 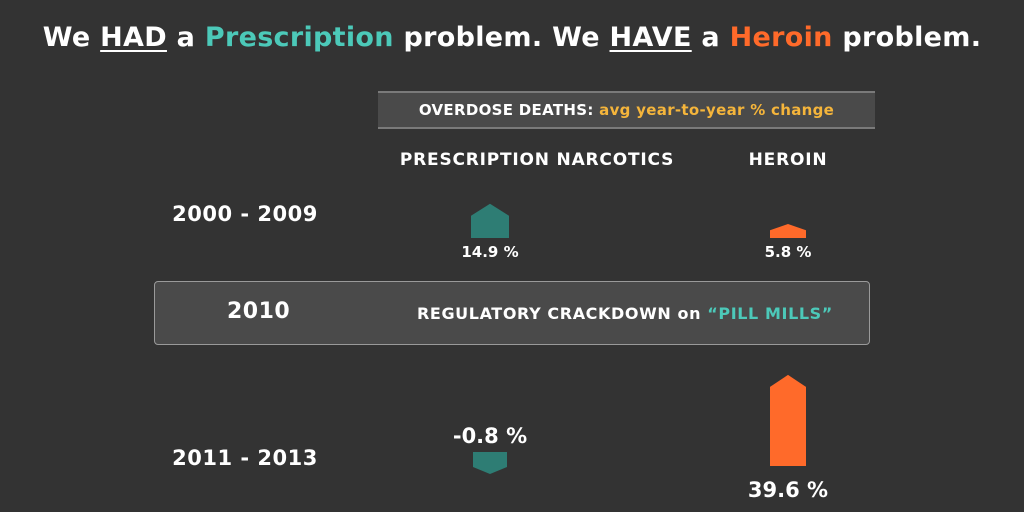 I want to click on bar-heroin-2011-2013, so click(x=788, y=420).